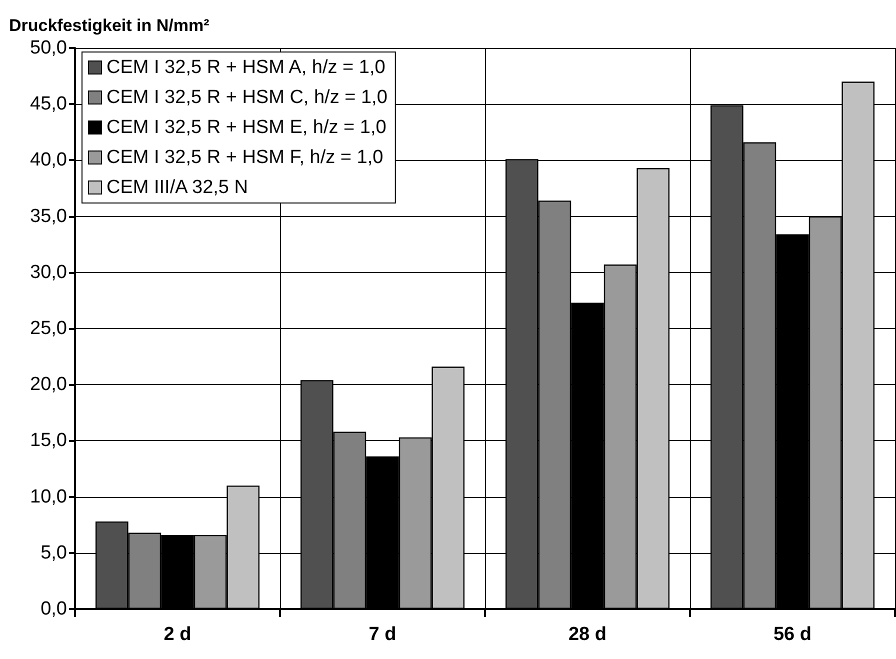 The width and height of the screenshot is (896, 659). What do you see at coordinates (48, 160) in the screenshot?
I see `y-tick-label: 40,0` at bounding box center [48, 160].